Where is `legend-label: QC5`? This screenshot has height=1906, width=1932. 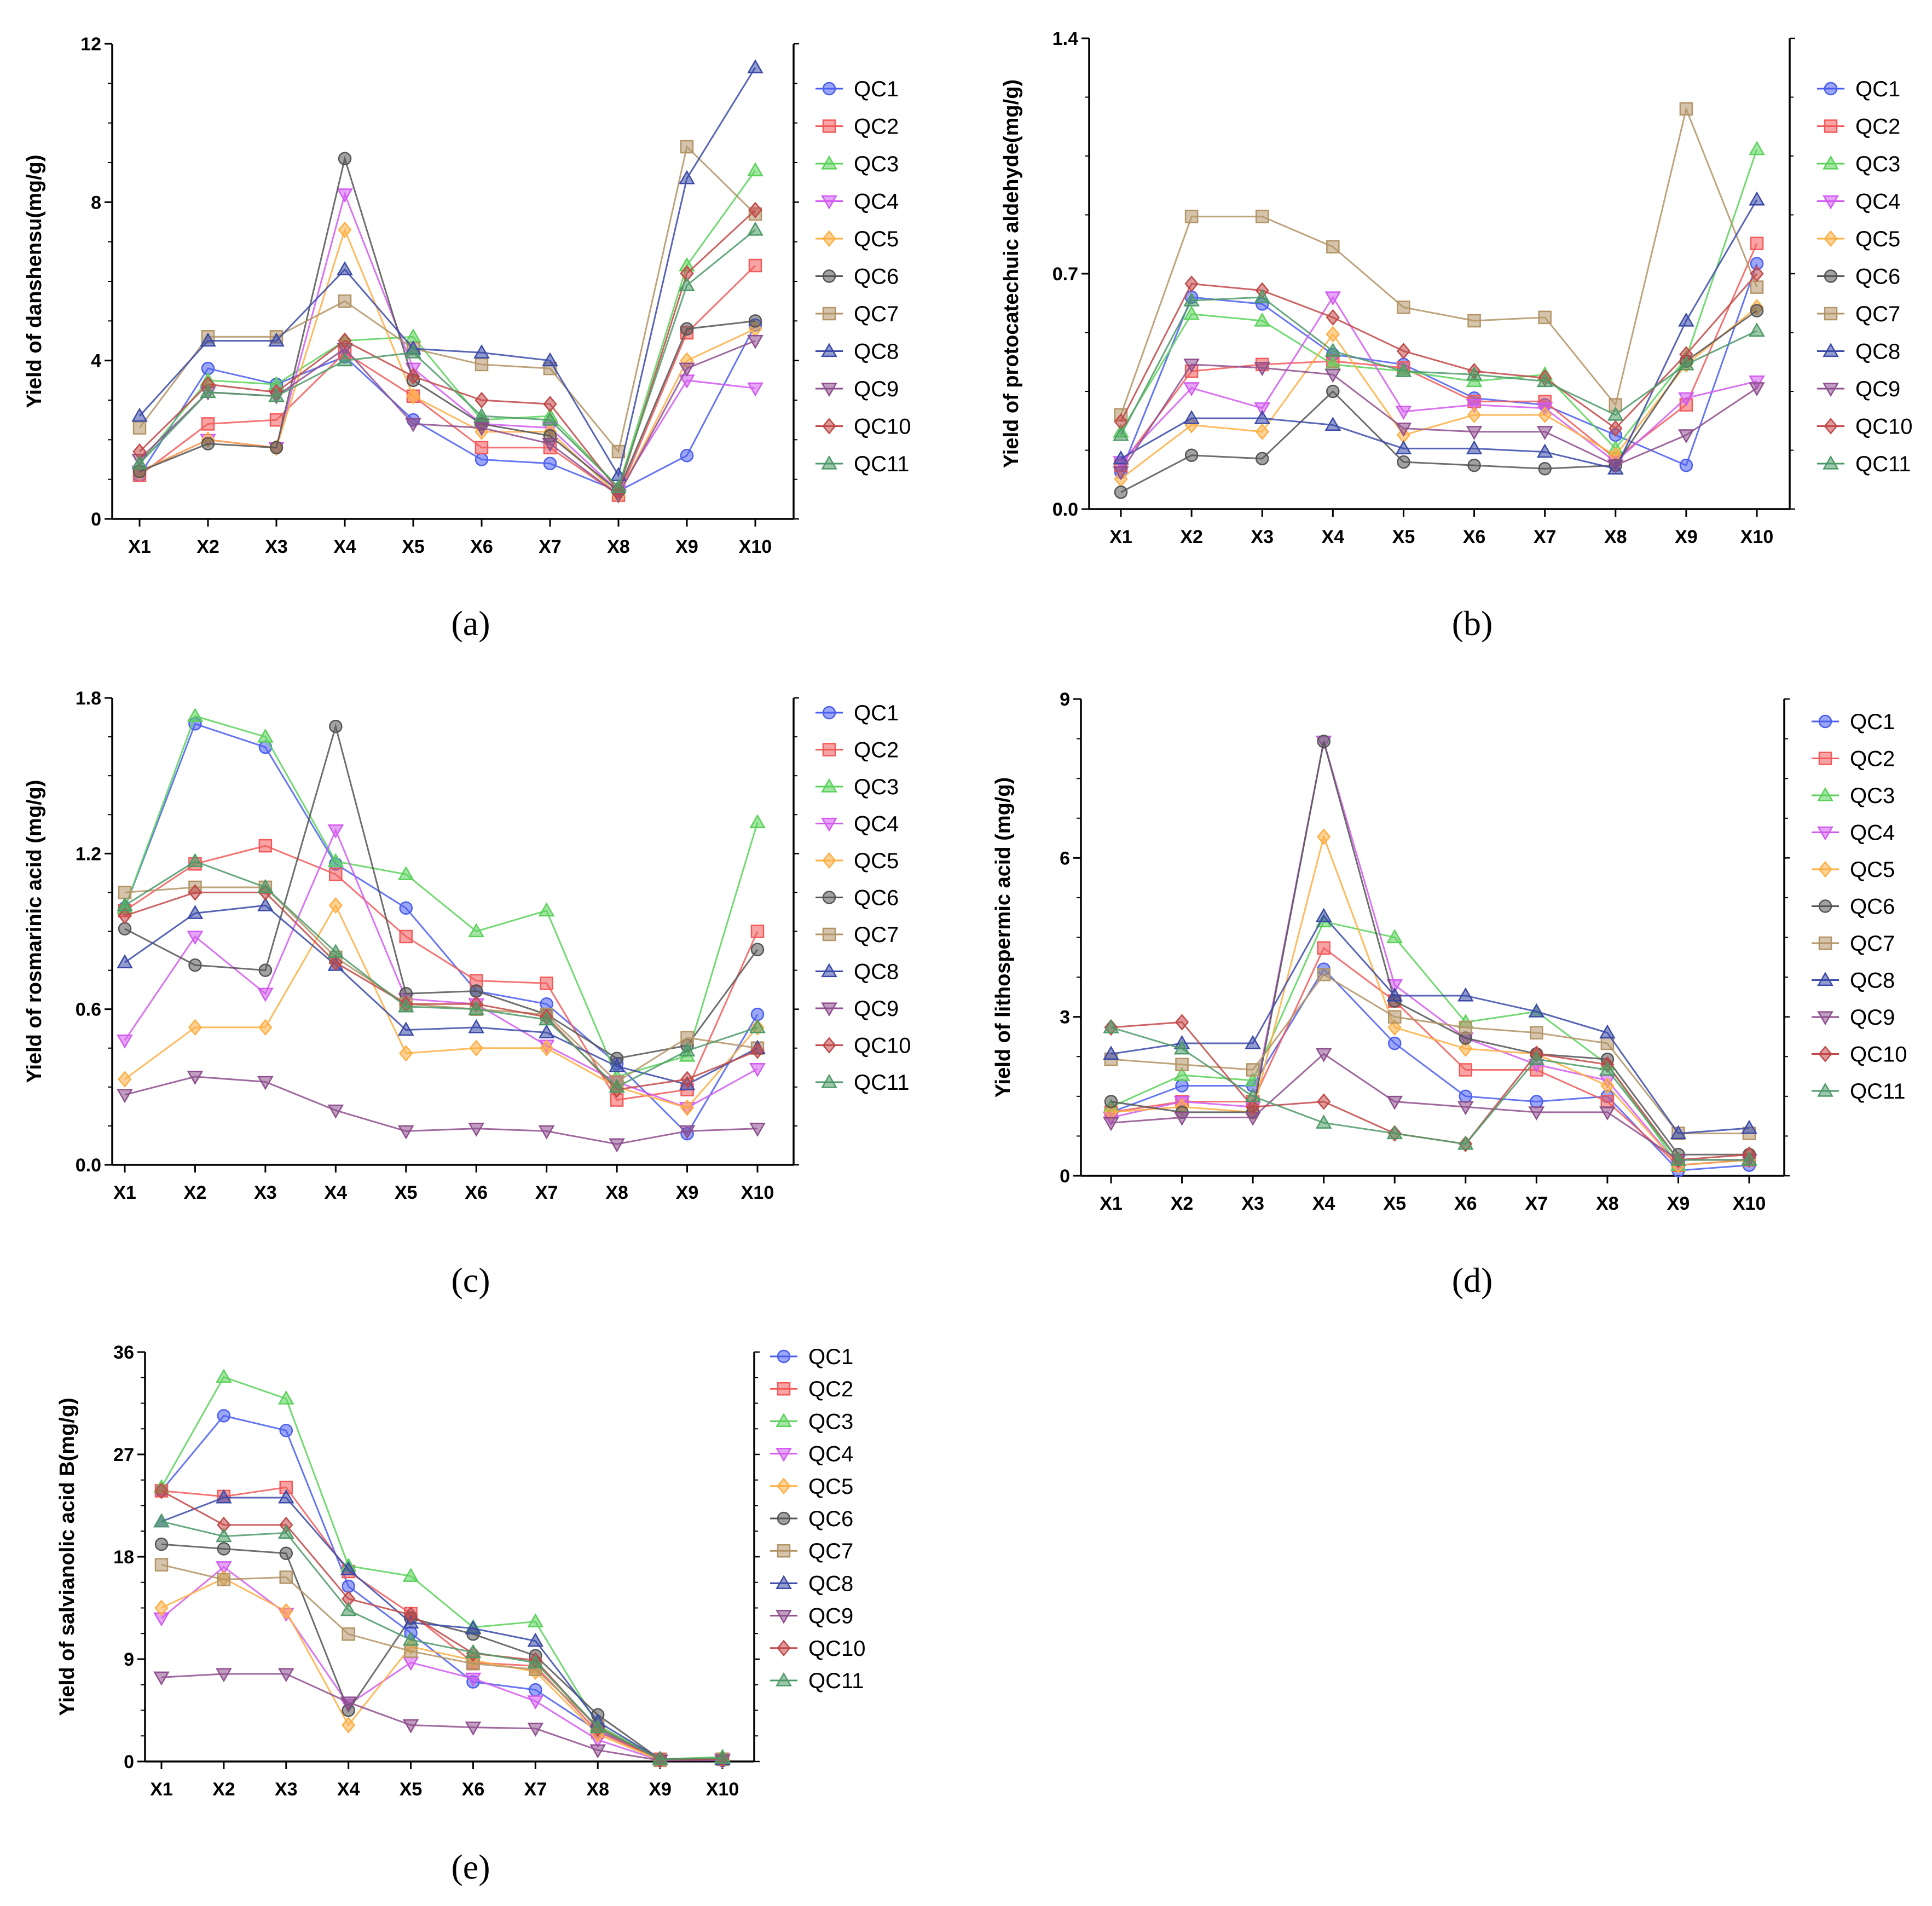 legend-label: QC5 is located at coordinates (876, 239).